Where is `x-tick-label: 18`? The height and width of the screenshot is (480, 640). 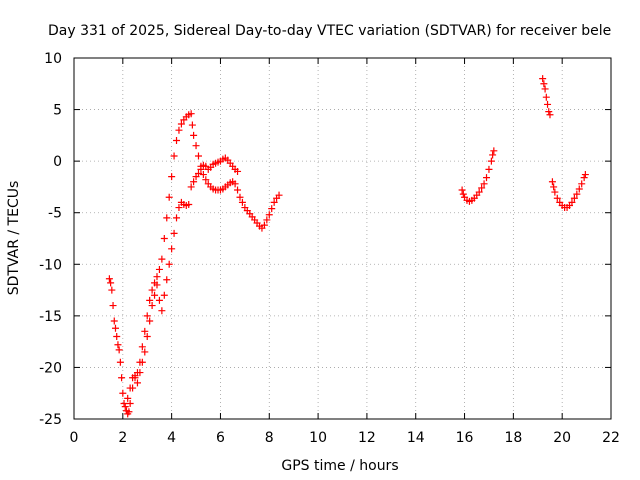
x-tick-label: 18 is located at coordinates (513, 438).